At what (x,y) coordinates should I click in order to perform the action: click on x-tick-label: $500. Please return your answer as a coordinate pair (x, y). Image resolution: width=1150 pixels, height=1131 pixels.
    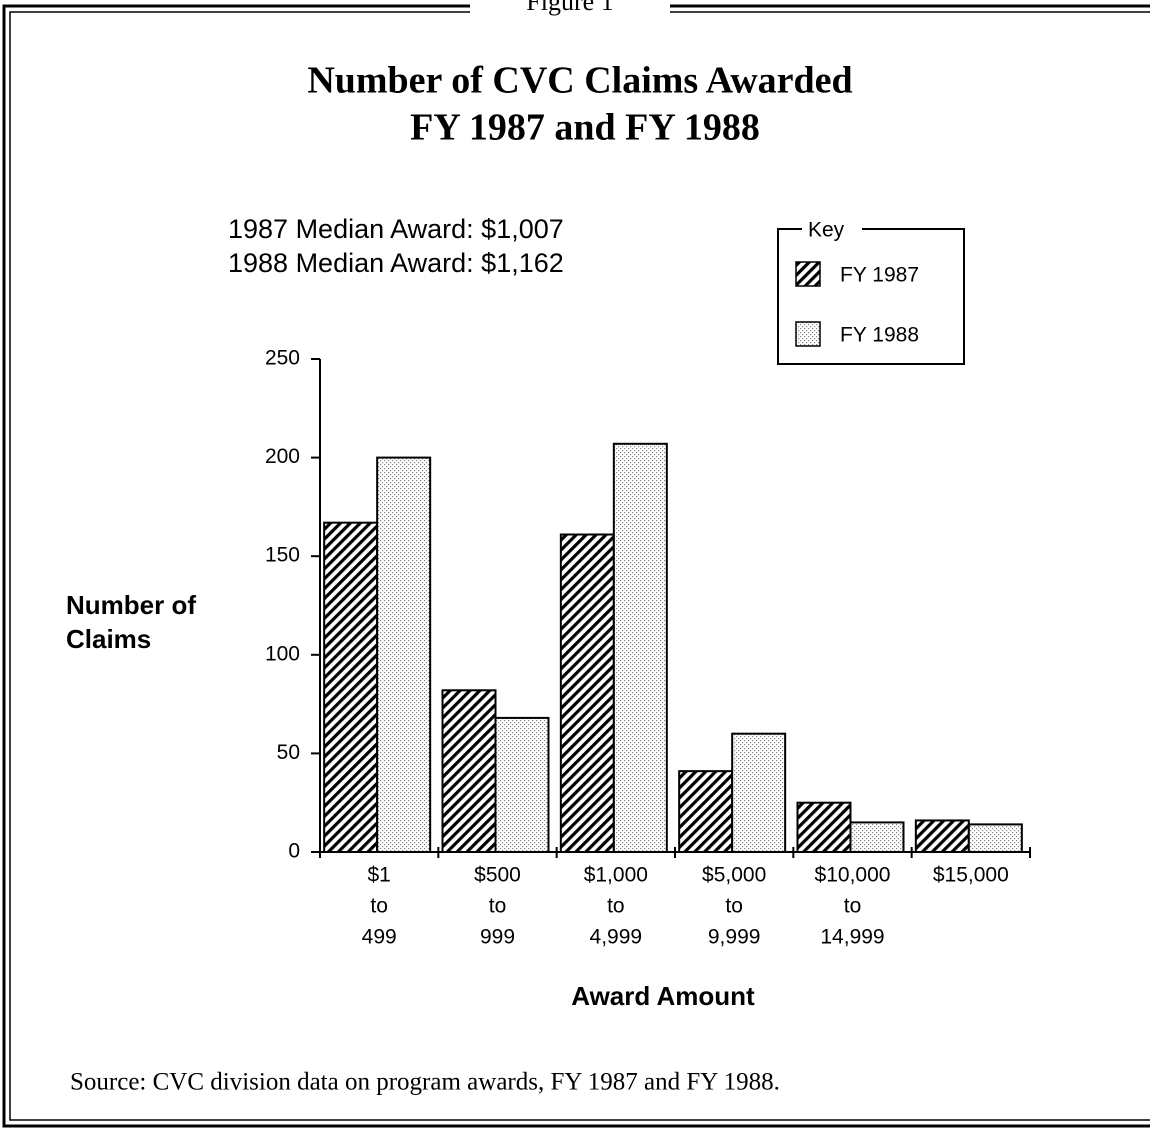
    Looking at the image, I should click on (497, 875).